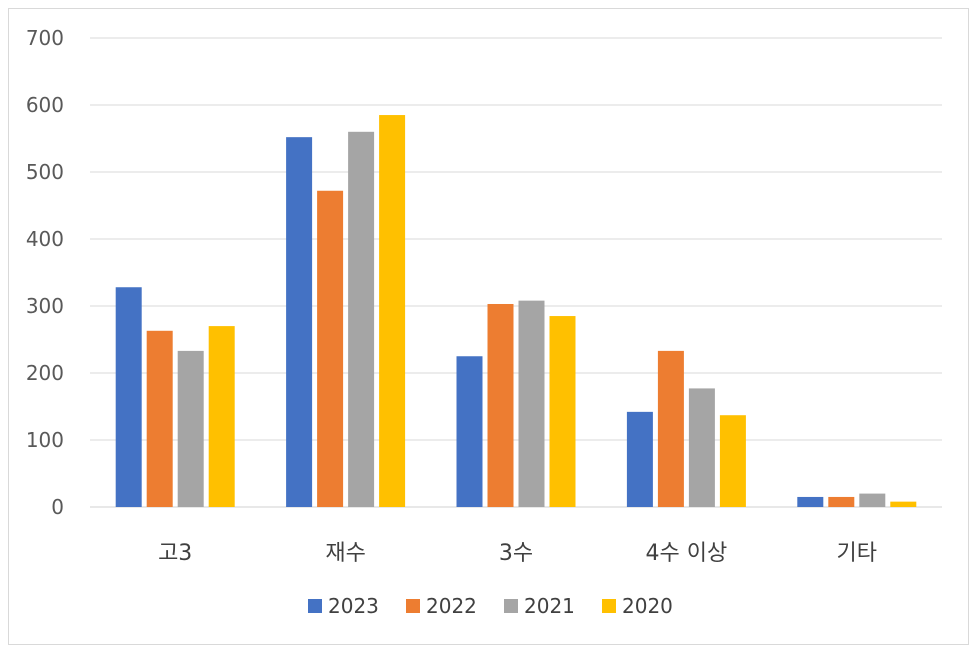  I want to click on x-category-label: 기타, so click(857, 553).